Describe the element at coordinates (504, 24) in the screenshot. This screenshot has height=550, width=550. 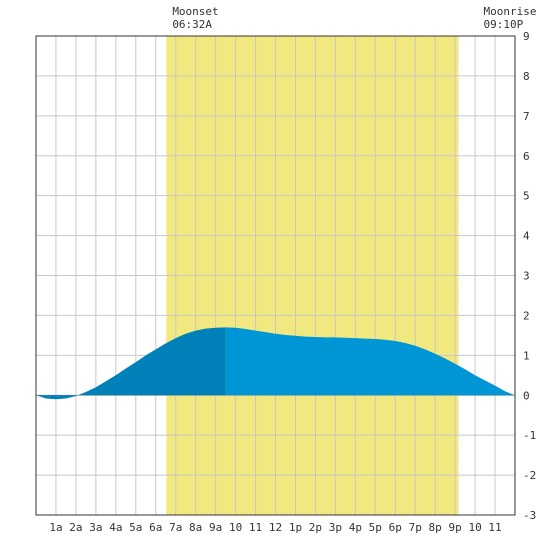
I see `moonrise-time: 09:10P` at that location.